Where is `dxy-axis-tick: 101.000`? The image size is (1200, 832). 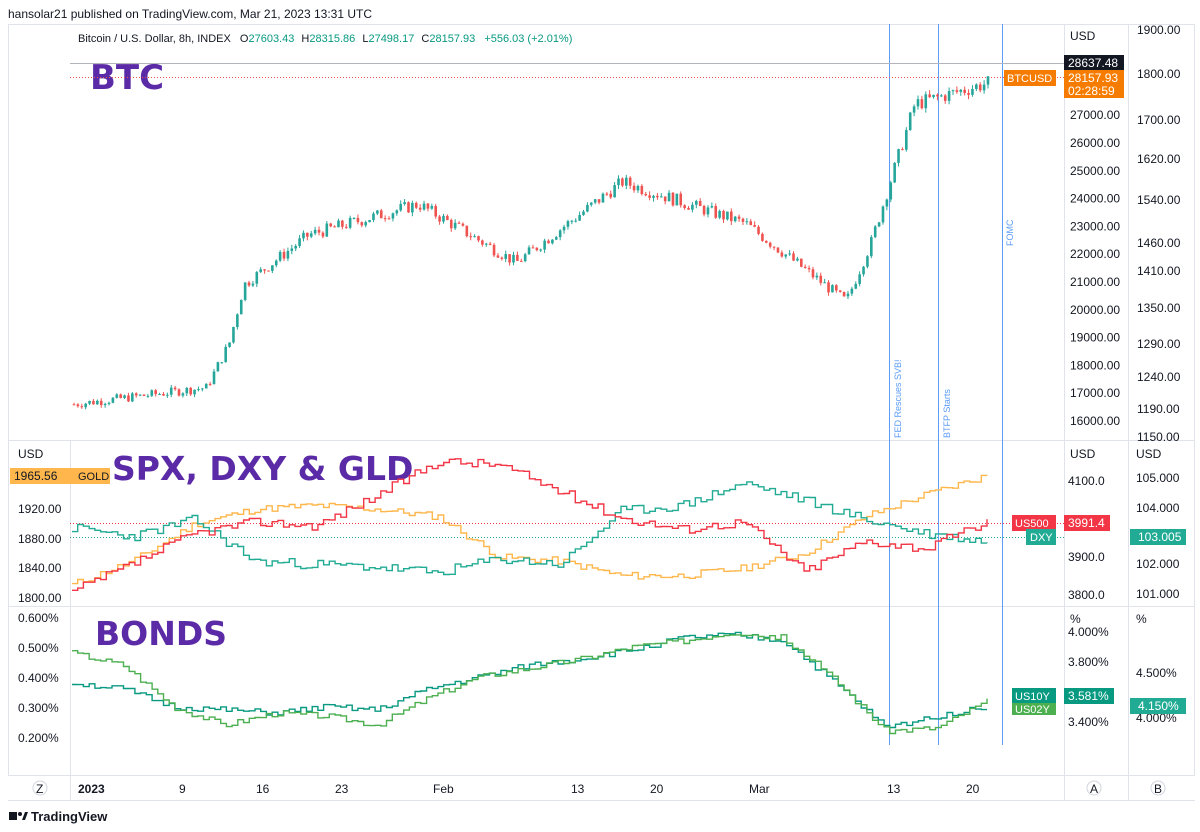
dxy-axis-tick: 101.000 is located at coordinates (1158, 594).